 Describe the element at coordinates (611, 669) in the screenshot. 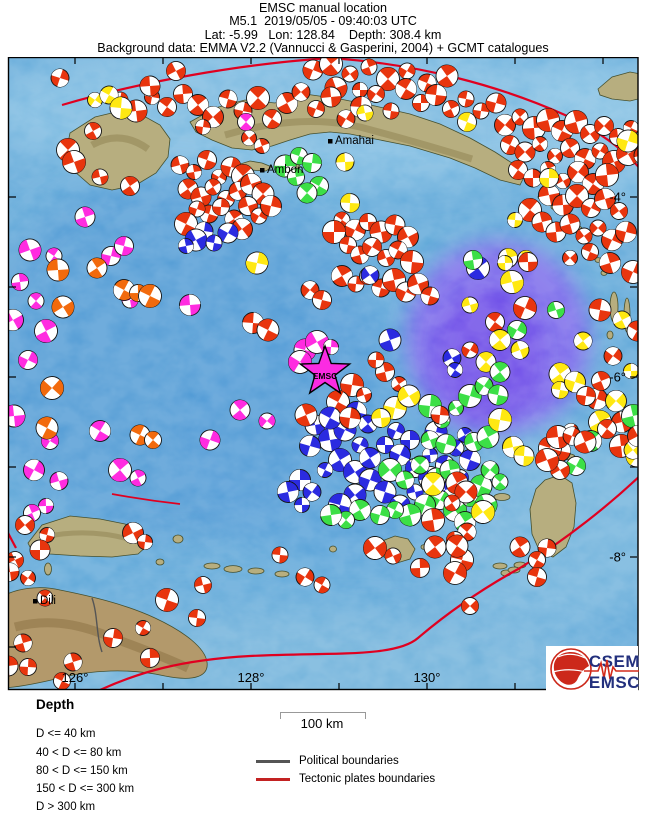

I see `logo-seismogram-icon` at that location.